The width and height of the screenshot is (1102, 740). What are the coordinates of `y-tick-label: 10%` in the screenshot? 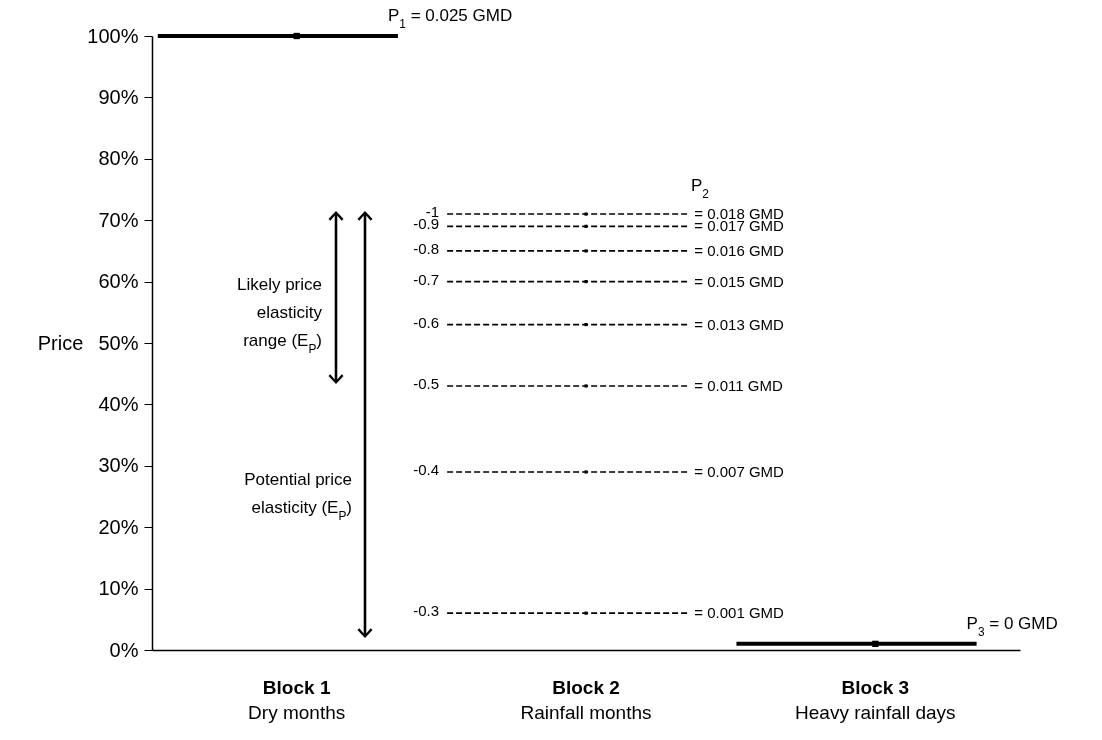 It's located at (118, 588).